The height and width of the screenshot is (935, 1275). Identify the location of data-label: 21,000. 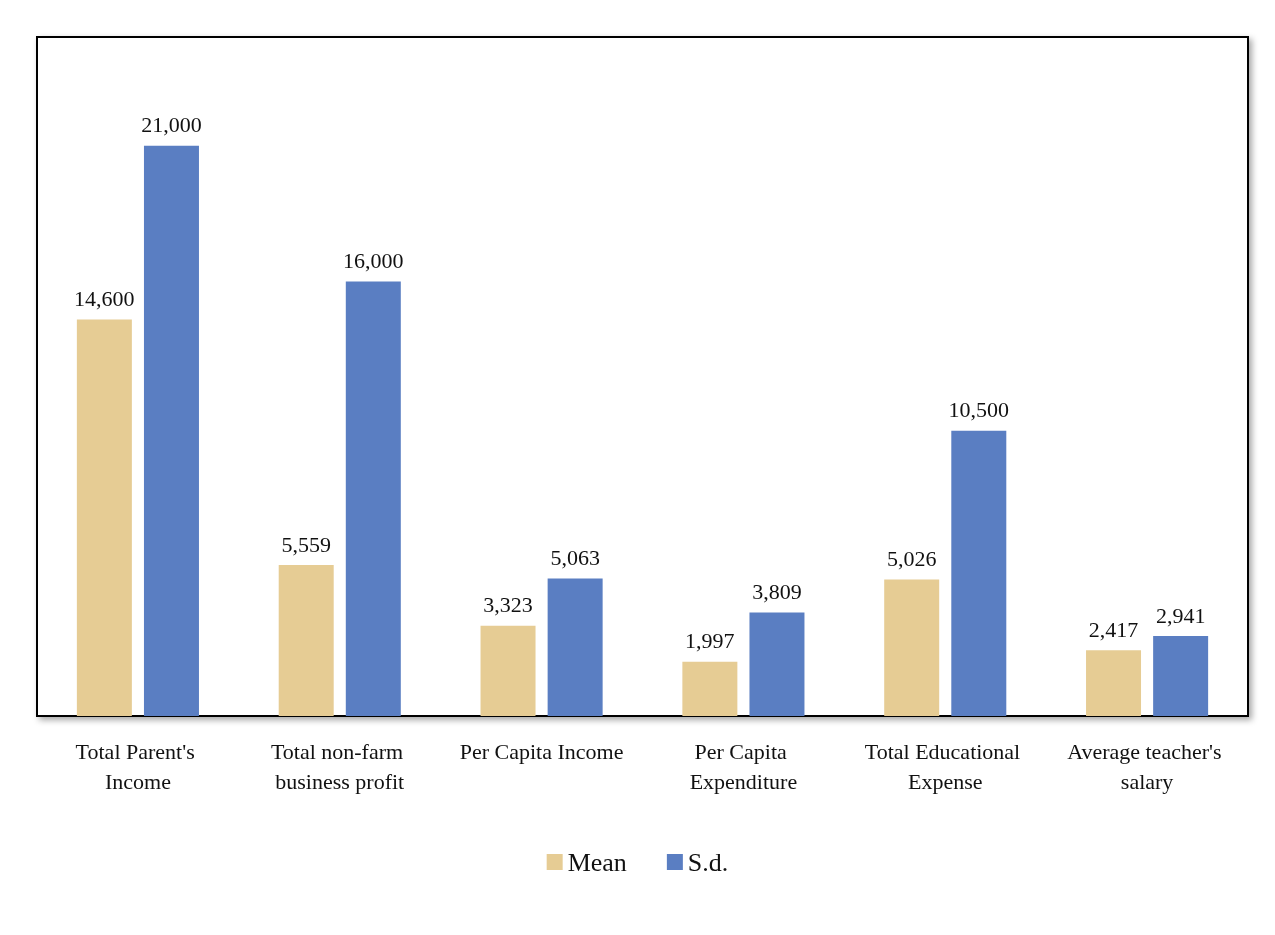
(171, 125).